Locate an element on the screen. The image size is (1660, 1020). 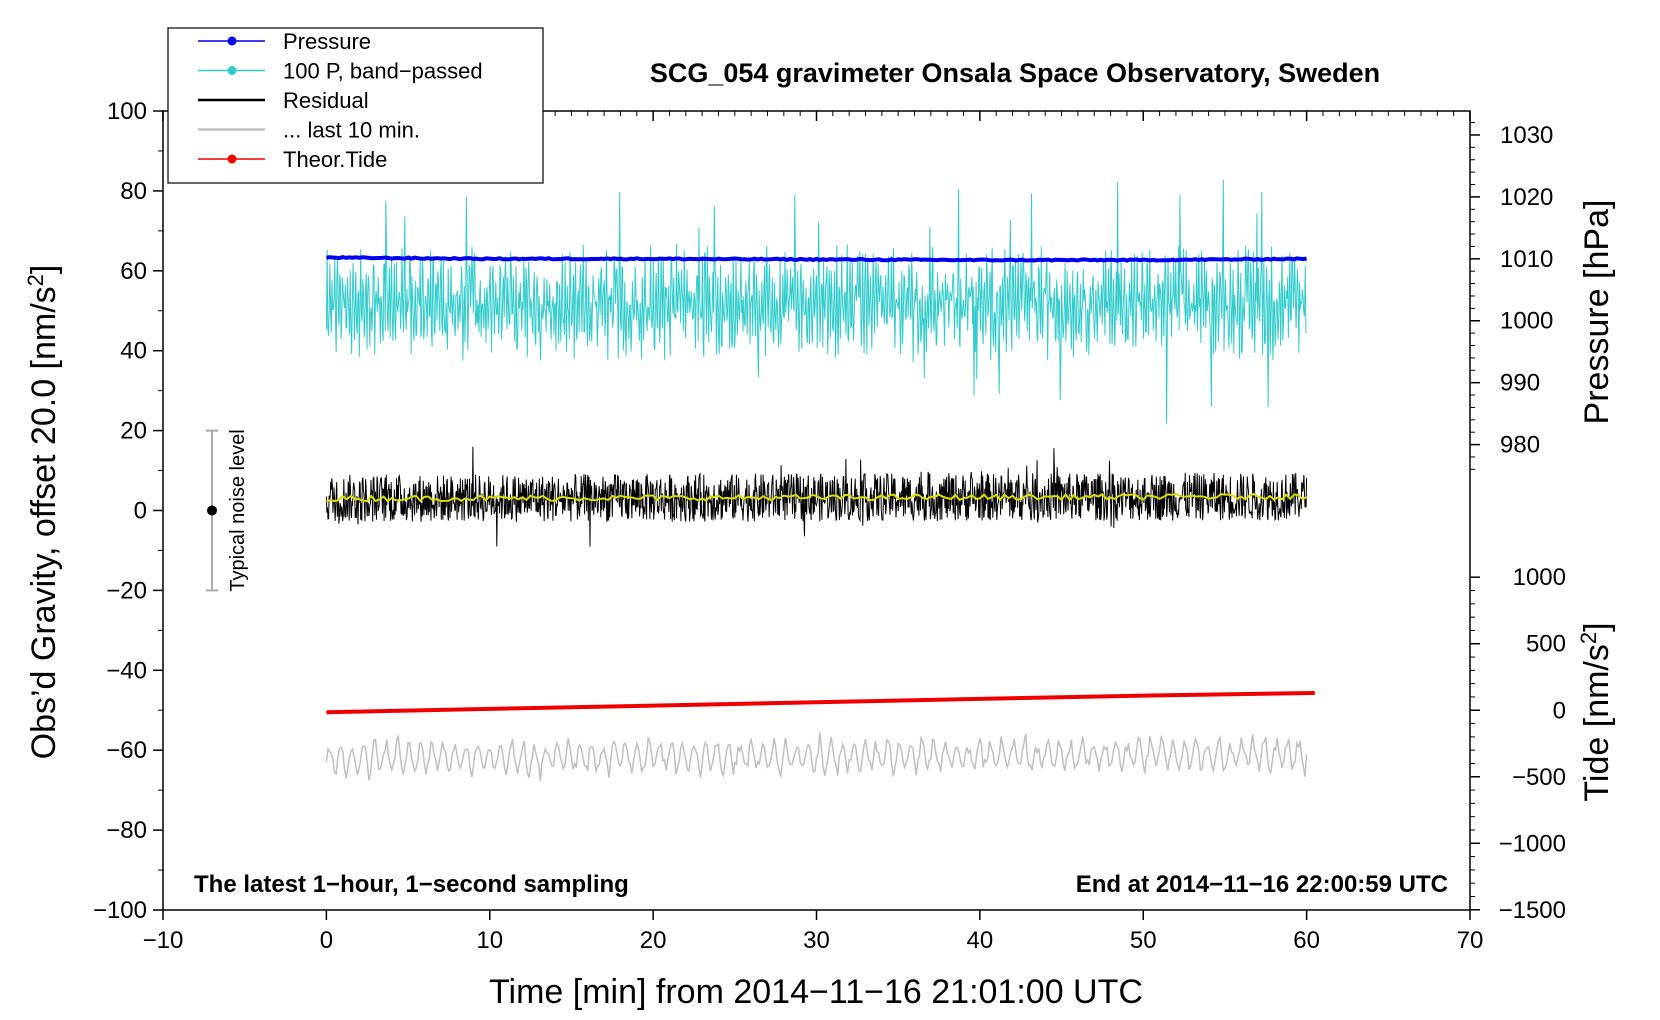
legend-label: 100 P, band−passed is located at coordinates (383, 71).